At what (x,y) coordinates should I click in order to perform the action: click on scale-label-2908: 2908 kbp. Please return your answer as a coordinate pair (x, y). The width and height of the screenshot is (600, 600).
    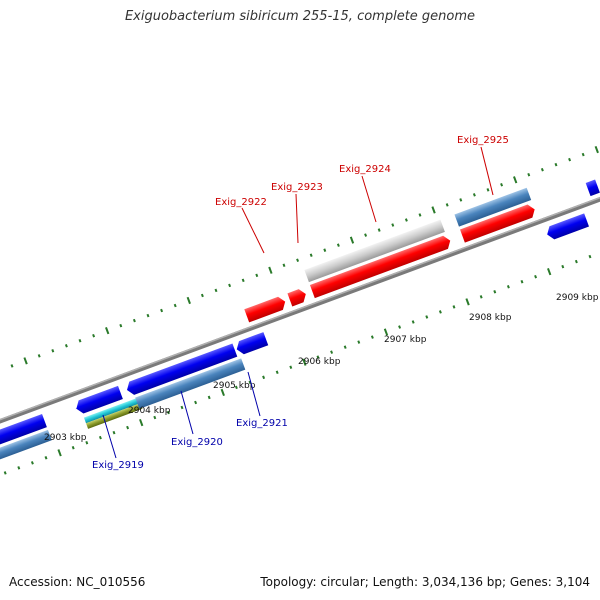
    Looking at the image, I should click on (490, 318).